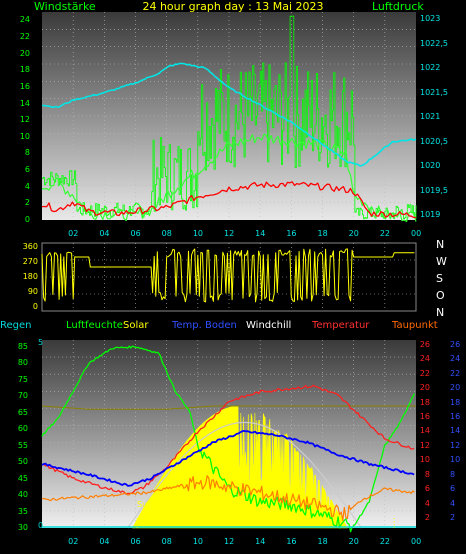 This screenshot has width=466, height=554. What do you see at coordinates (455, 402) in the screenshot?
I see `soil-temp-tick-label: 18` at bounding box center [455, 402].